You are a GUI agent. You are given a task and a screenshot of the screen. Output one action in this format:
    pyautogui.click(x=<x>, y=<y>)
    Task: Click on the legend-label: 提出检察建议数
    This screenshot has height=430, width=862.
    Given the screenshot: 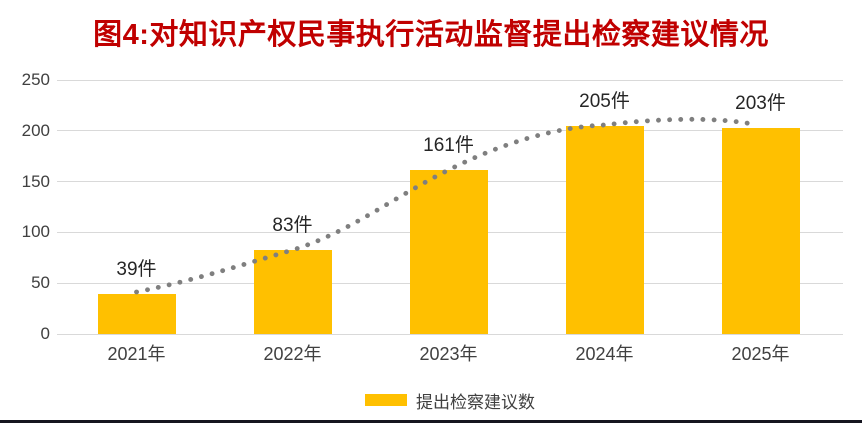 What is the action you would take?
    pyautogui.click(x=475, y=402)
    